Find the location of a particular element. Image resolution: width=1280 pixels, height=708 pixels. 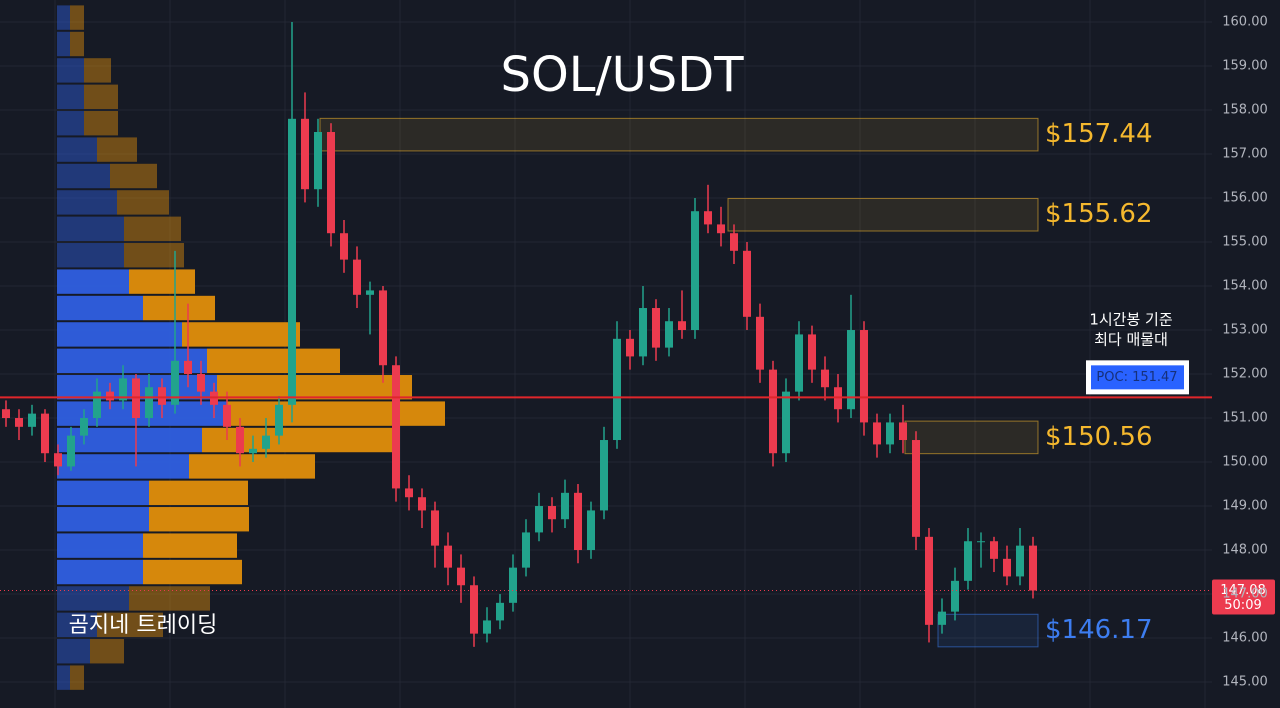

y-tick-label: 154.00 is located at coordinates (1245, 286).